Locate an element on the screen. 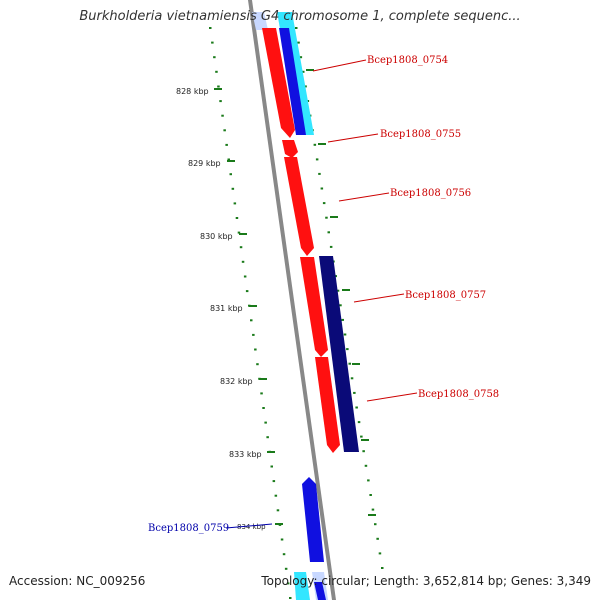 The image size is (600, 600). gene-arrow-cyan-bottom is located at coordinates (302, 586).